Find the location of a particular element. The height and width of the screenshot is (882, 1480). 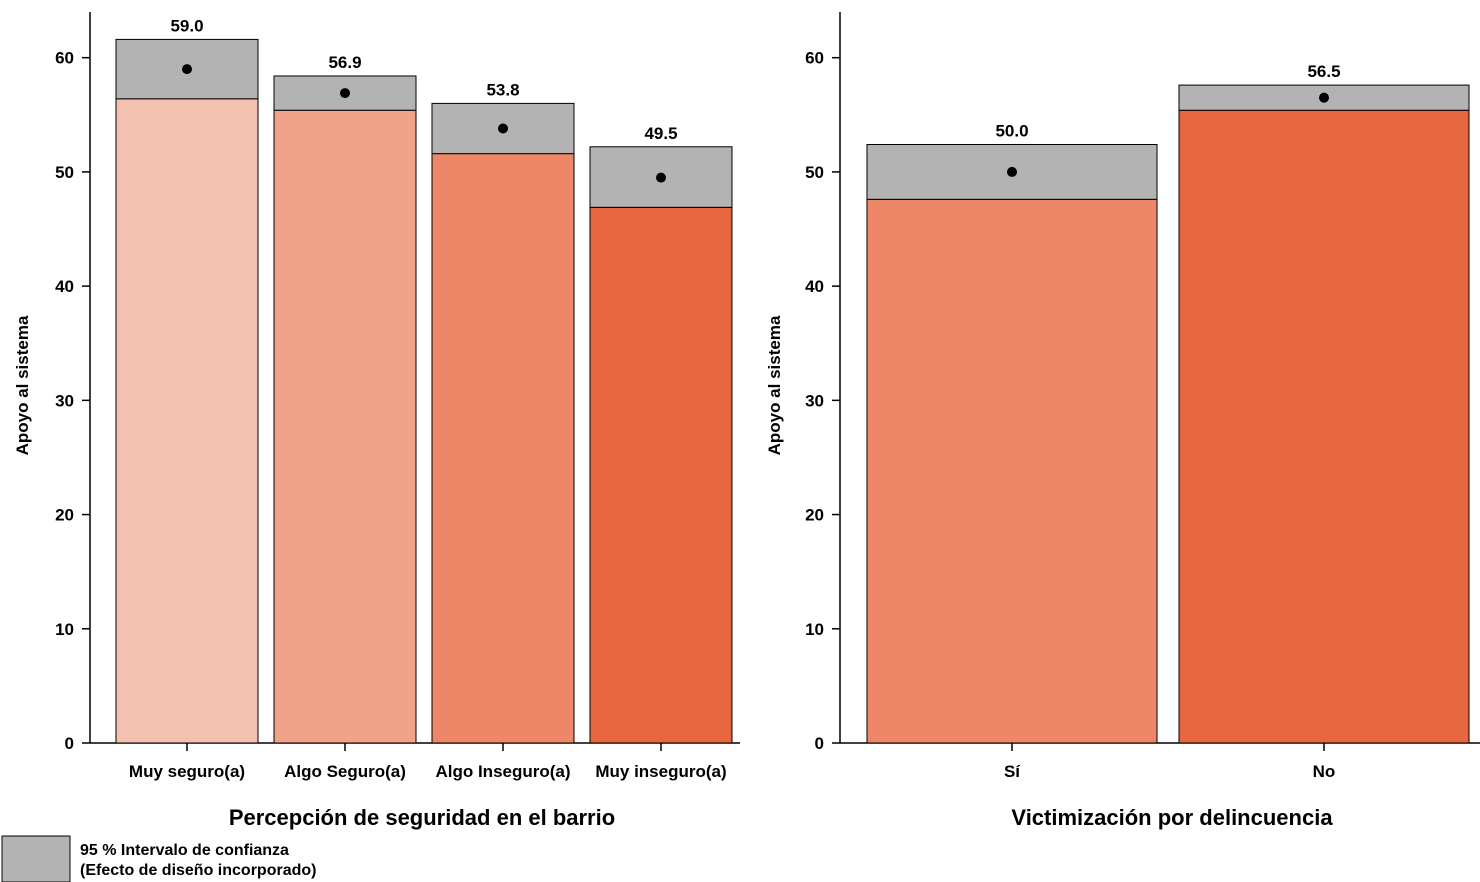

ci-band is located at coordinates (187, 69).